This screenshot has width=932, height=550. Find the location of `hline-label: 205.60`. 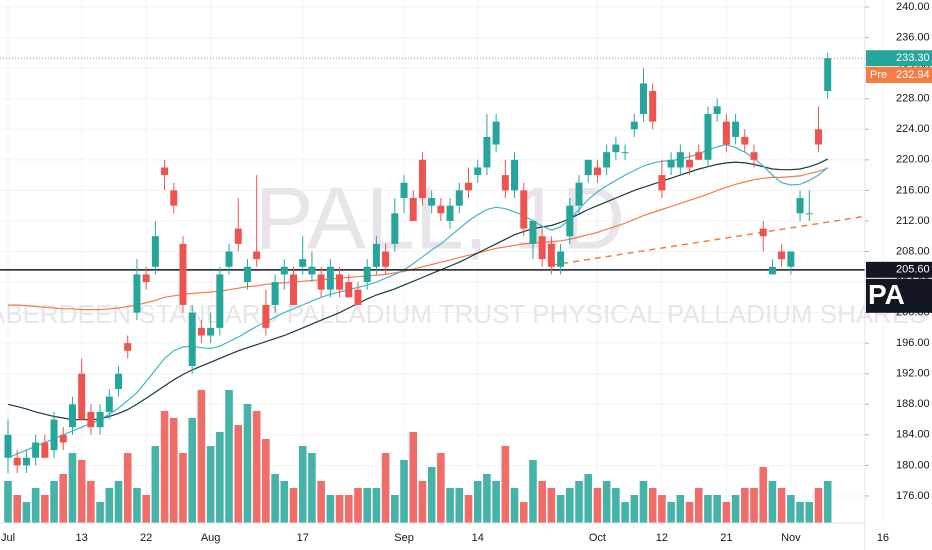

hline-label: 205.60 is located at coordinates (913, 270).